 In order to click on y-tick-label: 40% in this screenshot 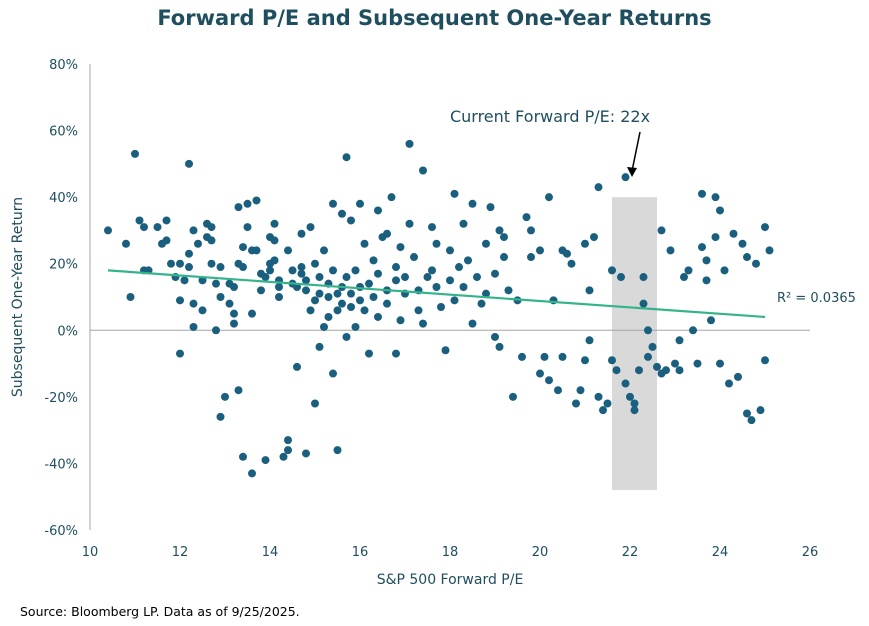, I will do `click(63, 198)`.